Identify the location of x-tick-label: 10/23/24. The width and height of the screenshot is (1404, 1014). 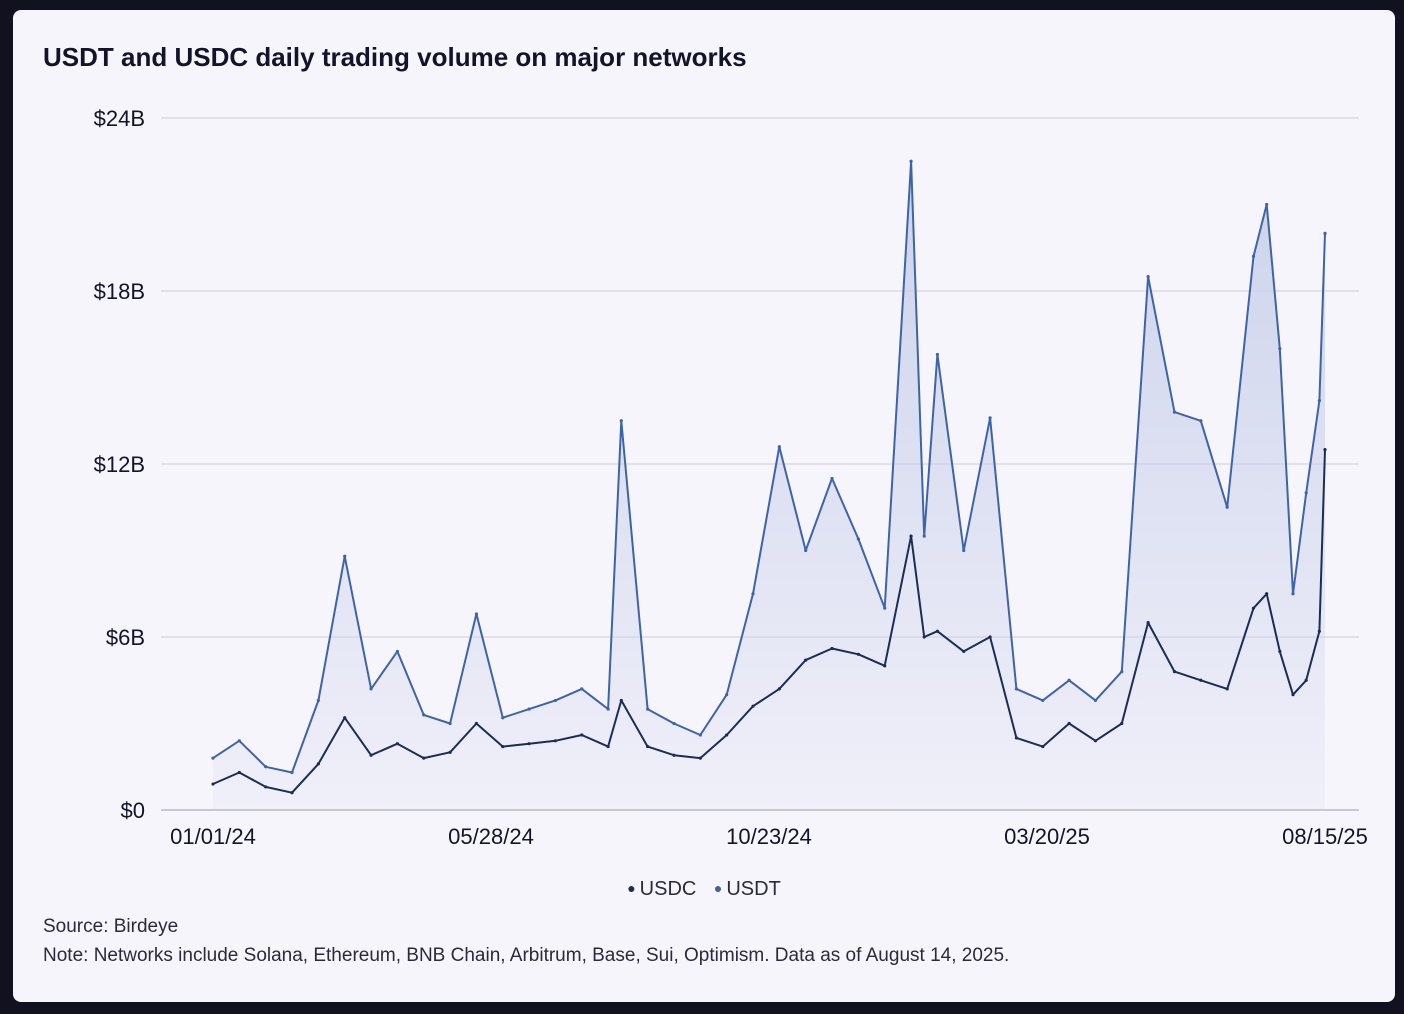
(769, 836).